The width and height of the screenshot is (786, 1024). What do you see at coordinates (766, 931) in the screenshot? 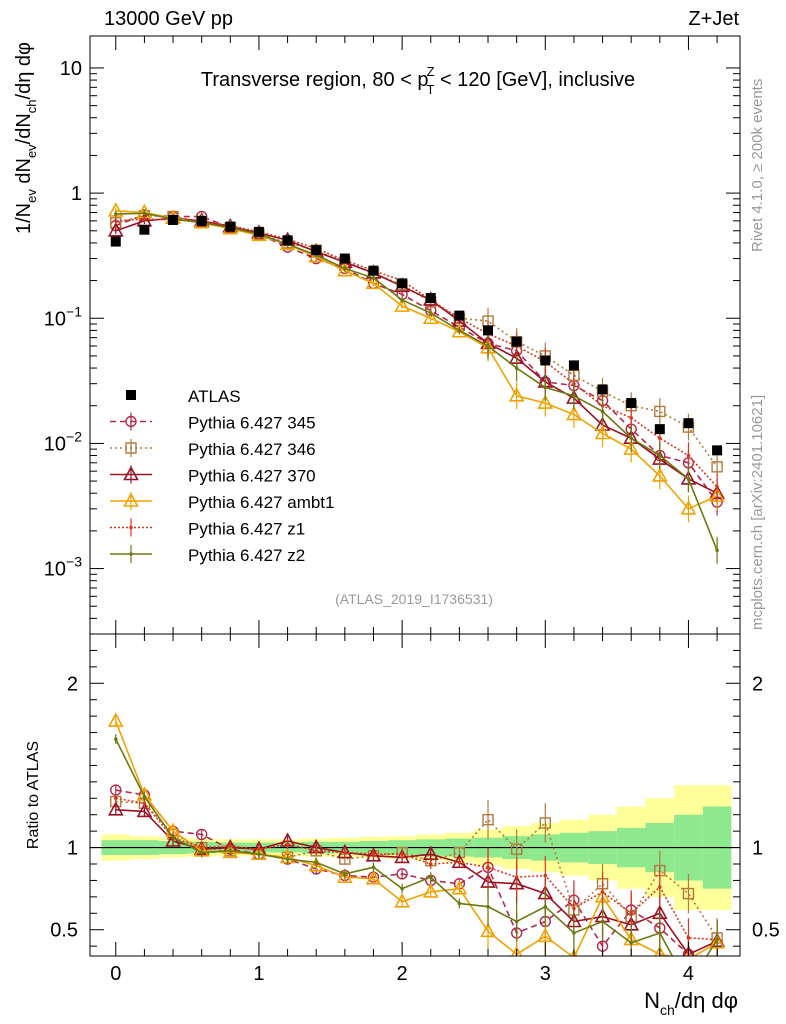
I see `ratio-y-tick-label-right: 0.5` at bounding box center [766, 931].